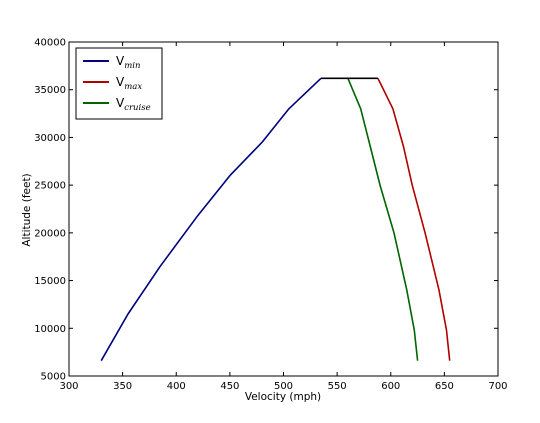 The width and height of the screenshot is (540, 423). What do you see at coordinates (68, 386) in the screenshot?
I see `x-tick-label: 300` at bounding box center [68, 386].